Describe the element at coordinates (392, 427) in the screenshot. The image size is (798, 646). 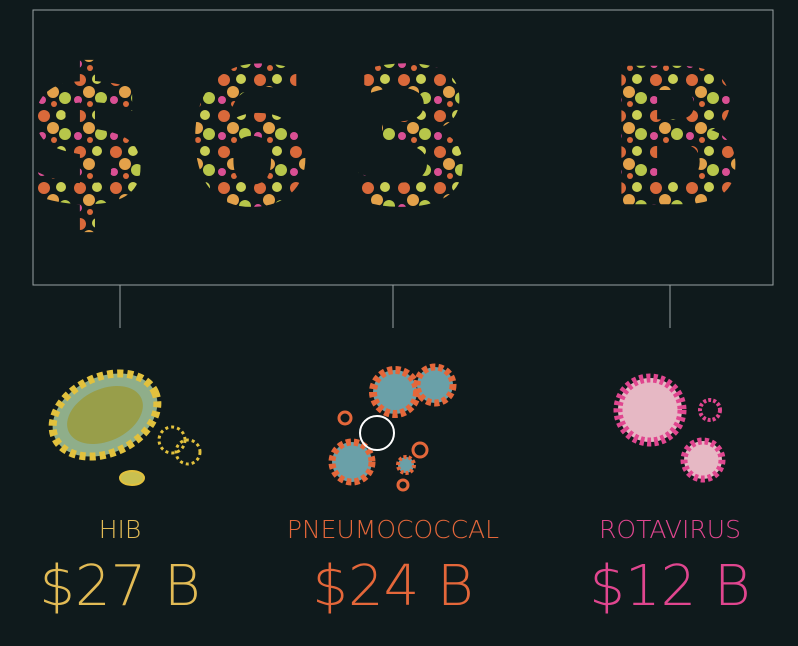
I see `pneumococcal-icon` at that location.